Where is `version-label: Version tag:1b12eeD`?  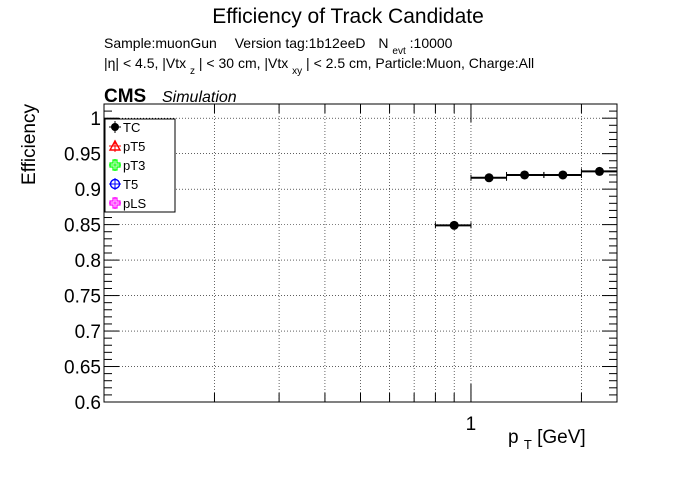 version-label: Version tag:1b12eeD is located at coordinates (300, 43).